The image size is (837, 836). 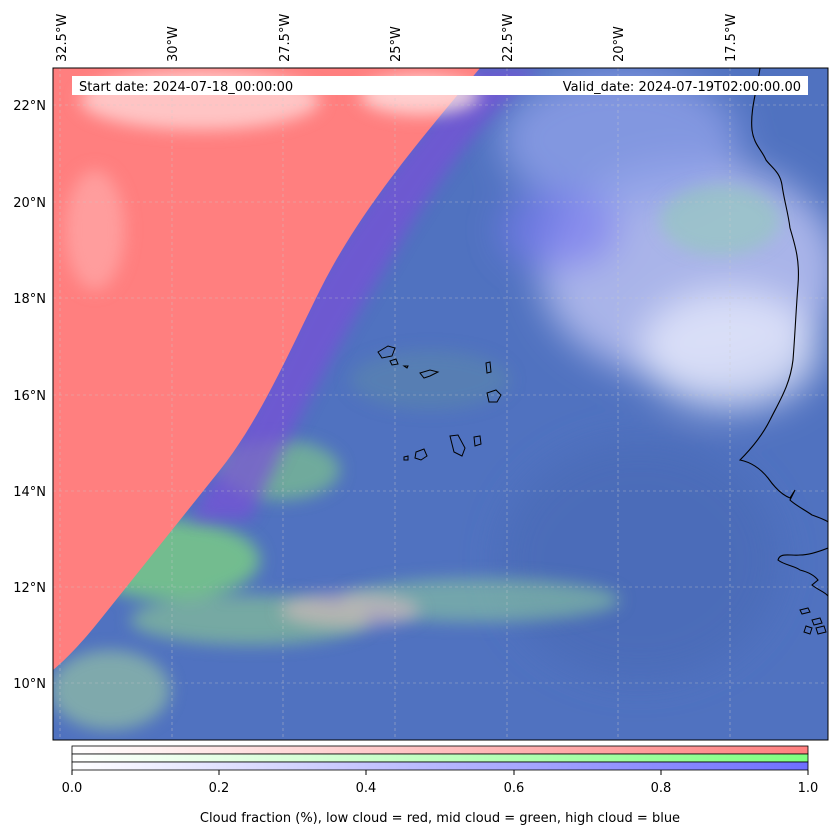 What do you see at coordinates (406, 458) in the screenshot?
I see `island-brava` at bounding box center [406, 458].